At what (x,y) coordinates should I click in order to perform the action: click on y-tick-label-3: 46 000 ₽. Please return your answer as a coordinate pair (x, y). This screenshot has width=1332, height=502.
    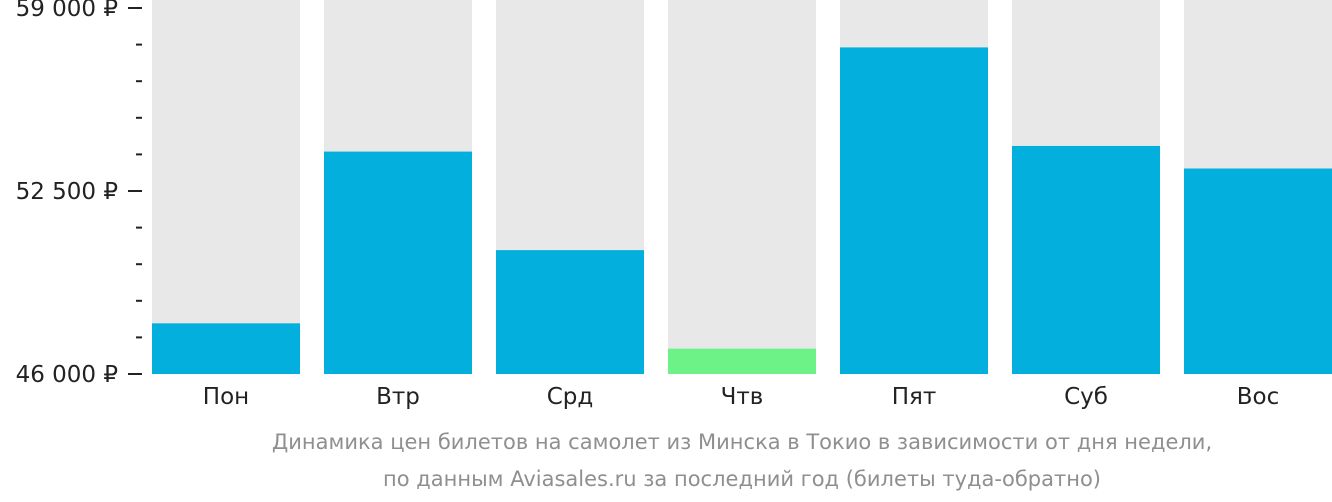
    Looking at the image, I should click on (67, 375).